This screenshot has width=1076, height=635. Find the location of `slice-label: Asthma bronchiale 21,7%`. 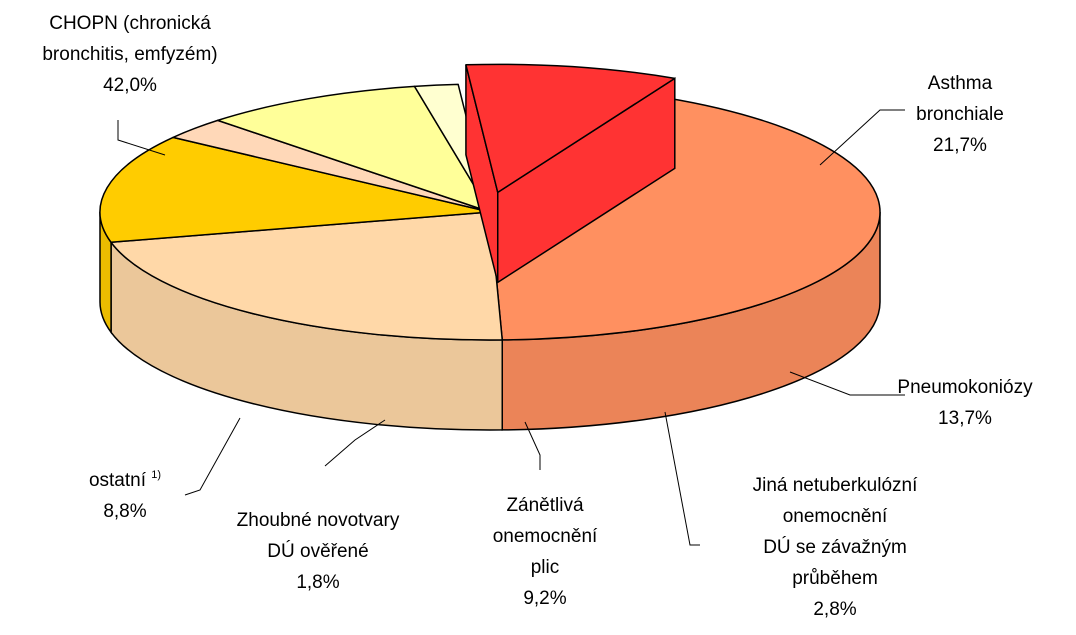

slice-label: Asthma bronchiale 21,7% is located at coordinates (960, 114).